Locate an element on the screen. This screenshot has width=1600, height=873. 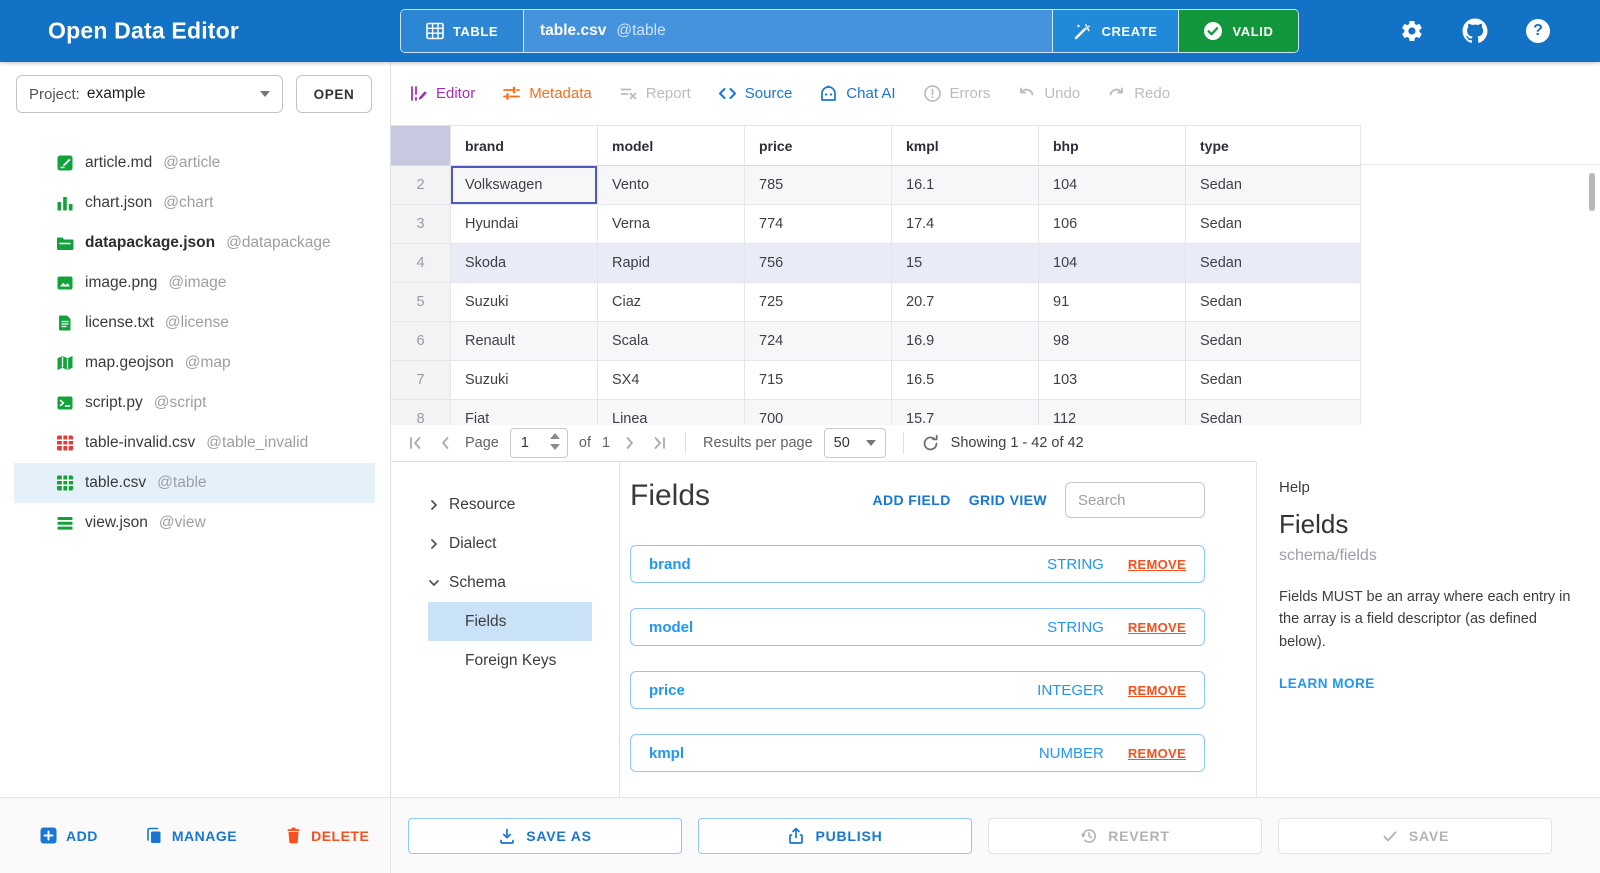
table-cell: 15.7 is located at coordinates (965, 412).